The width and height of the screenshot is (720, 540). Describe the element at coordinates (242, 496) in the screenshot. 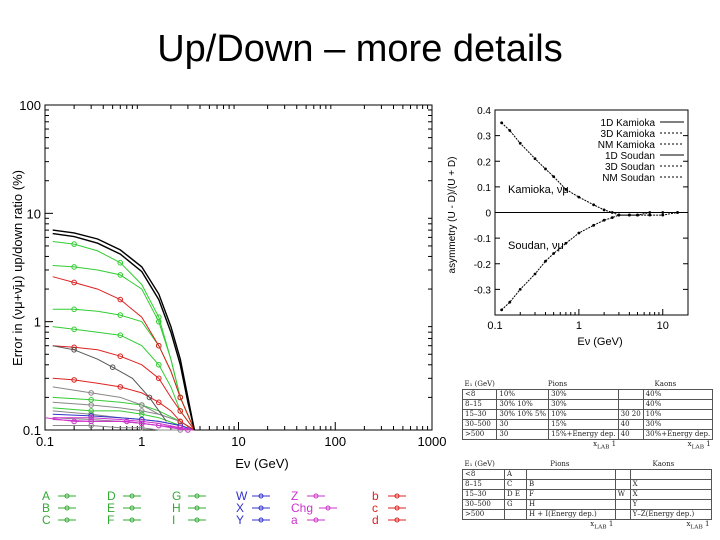

I see `legend-label: W` at that location.